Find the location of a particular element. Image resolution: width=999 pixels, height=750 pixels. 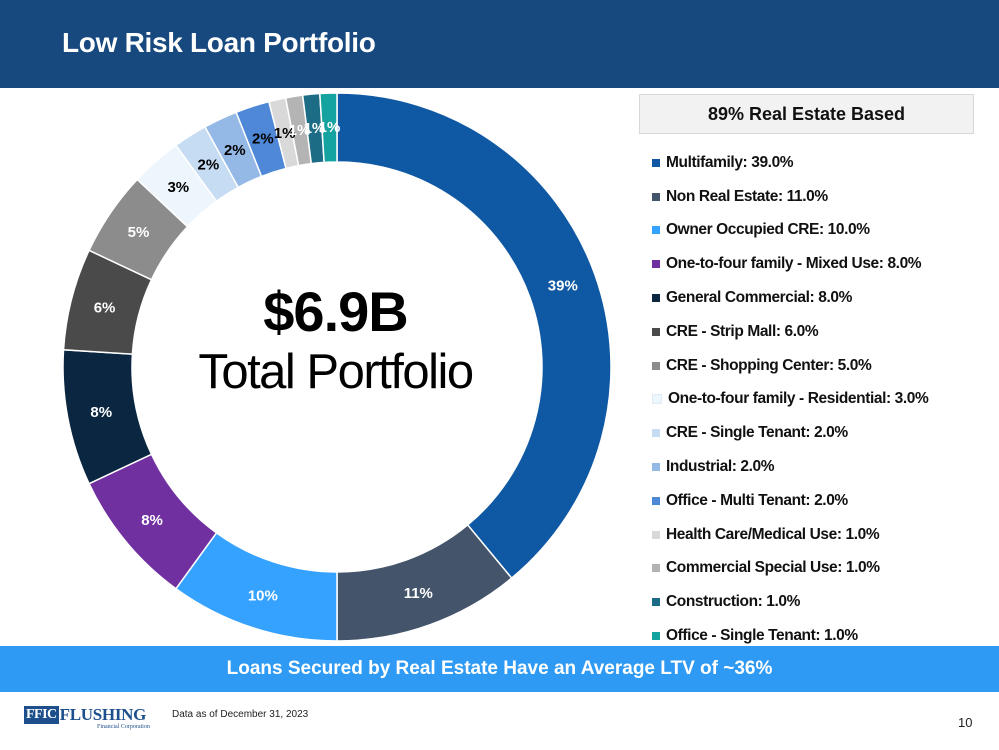

legend-item: CRE - Strip Mall: 6.0% is located at coordinates (790, 332).